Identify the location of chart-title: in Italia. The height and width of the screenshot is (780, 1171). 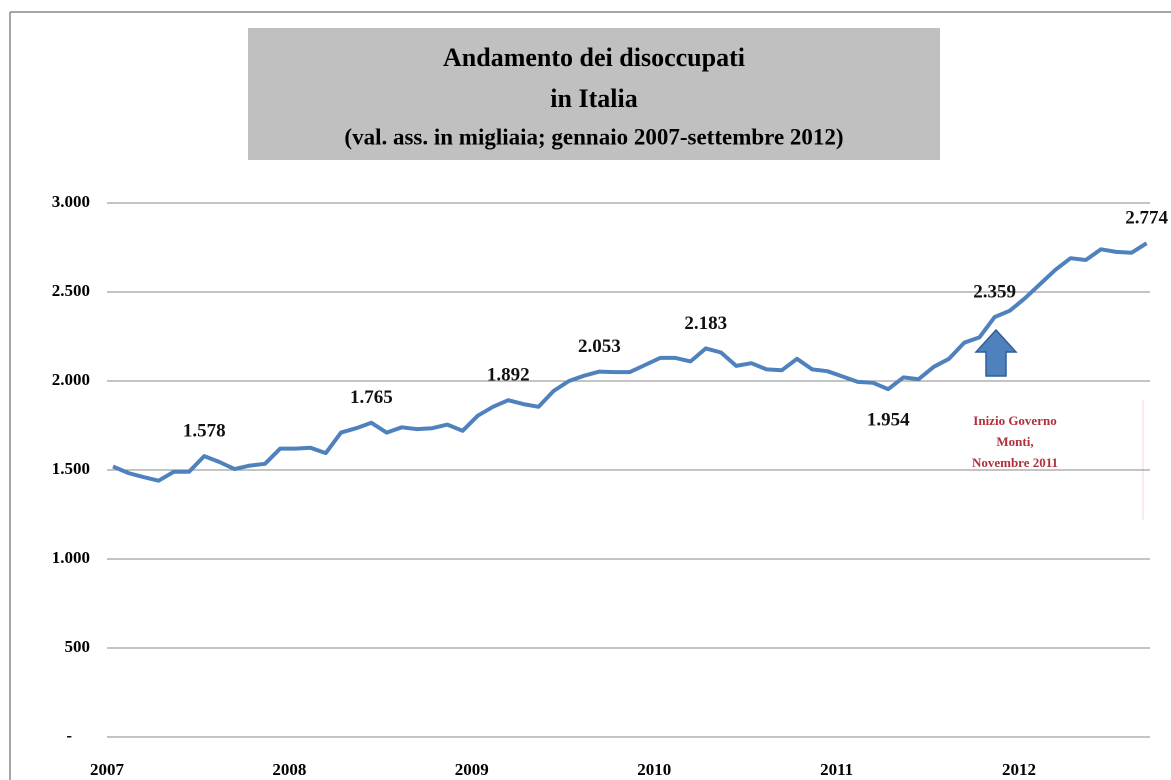
(593, 98).